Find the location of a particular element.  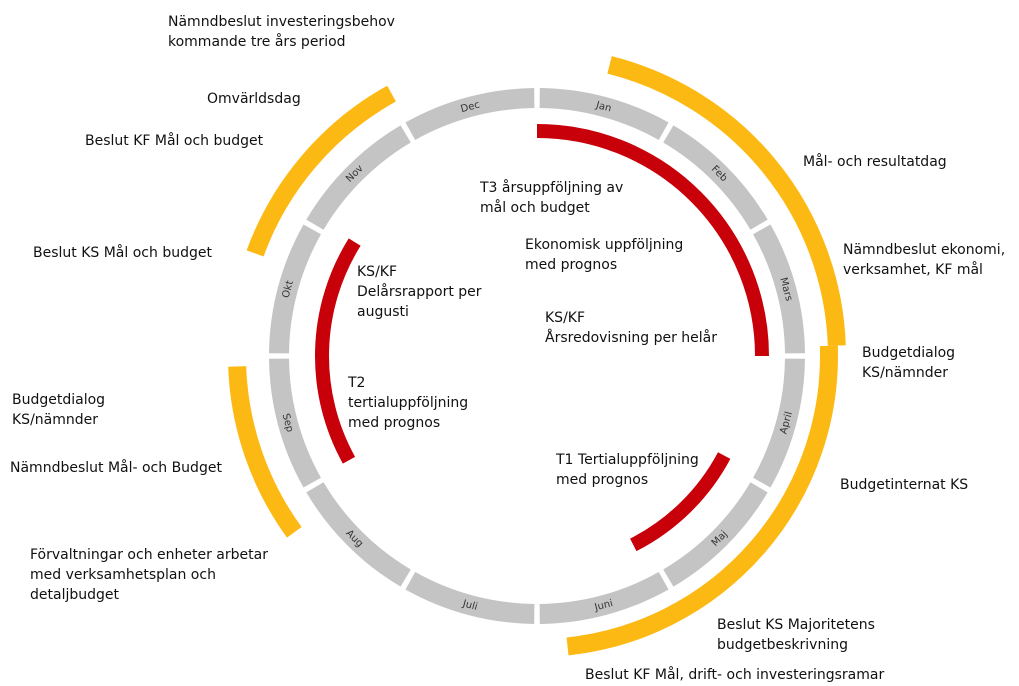

month-label: Juni is located at coordinates (604, 606).